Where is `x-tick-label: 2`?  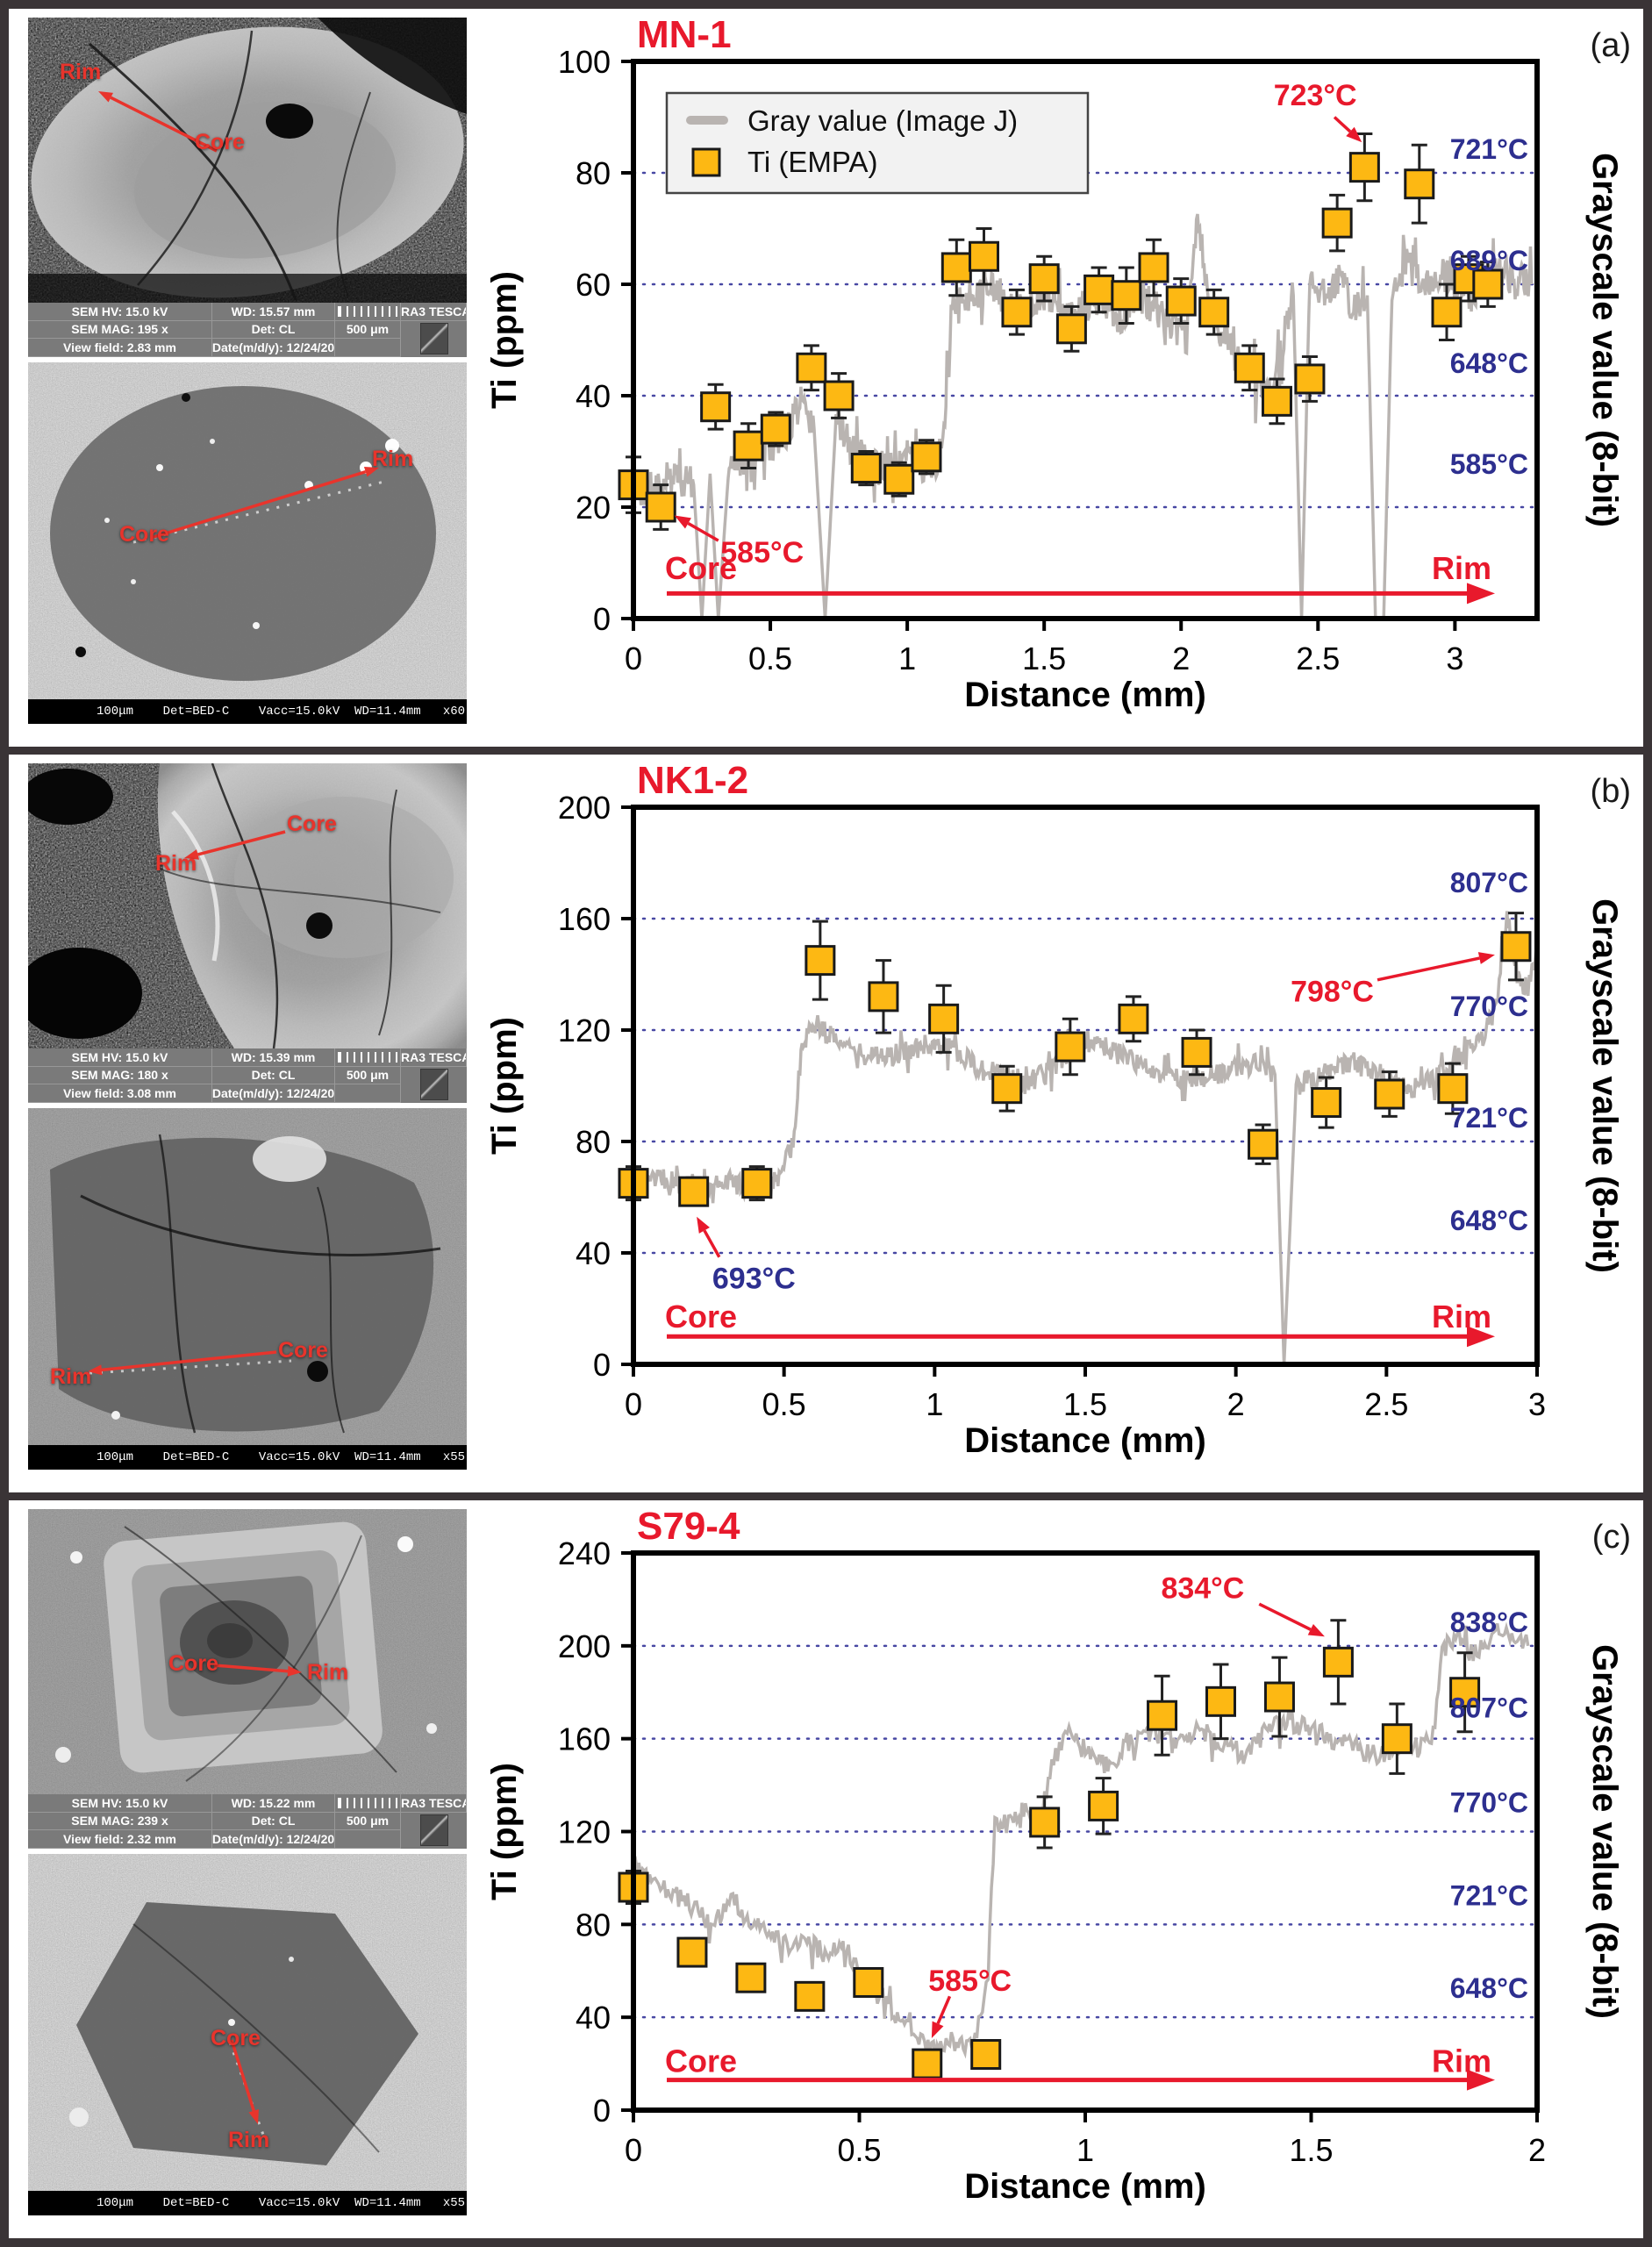
x-tick-label: 2 is located at coordinates (1537, 2150).